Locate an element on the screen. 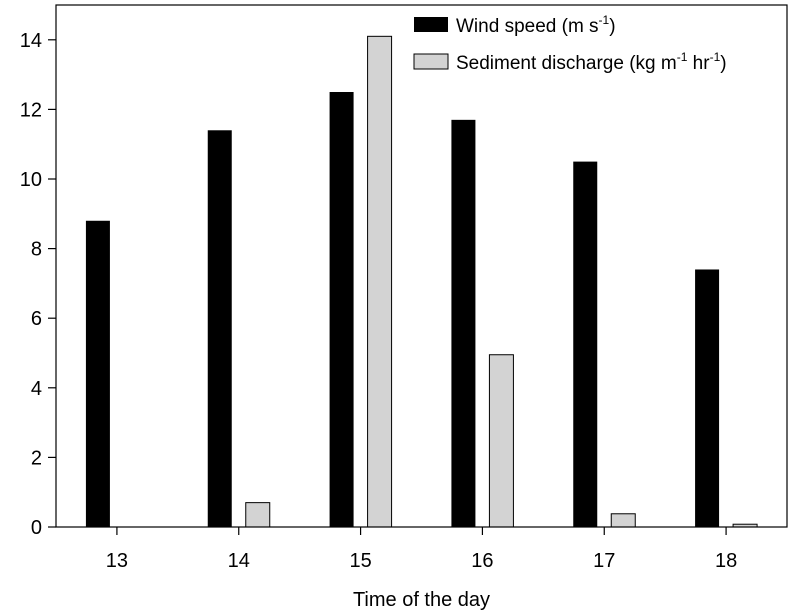  legend-label-sediment-discharge: Sediment discharge (kg m-1 hr-1) is located at coordinates (591, 62).